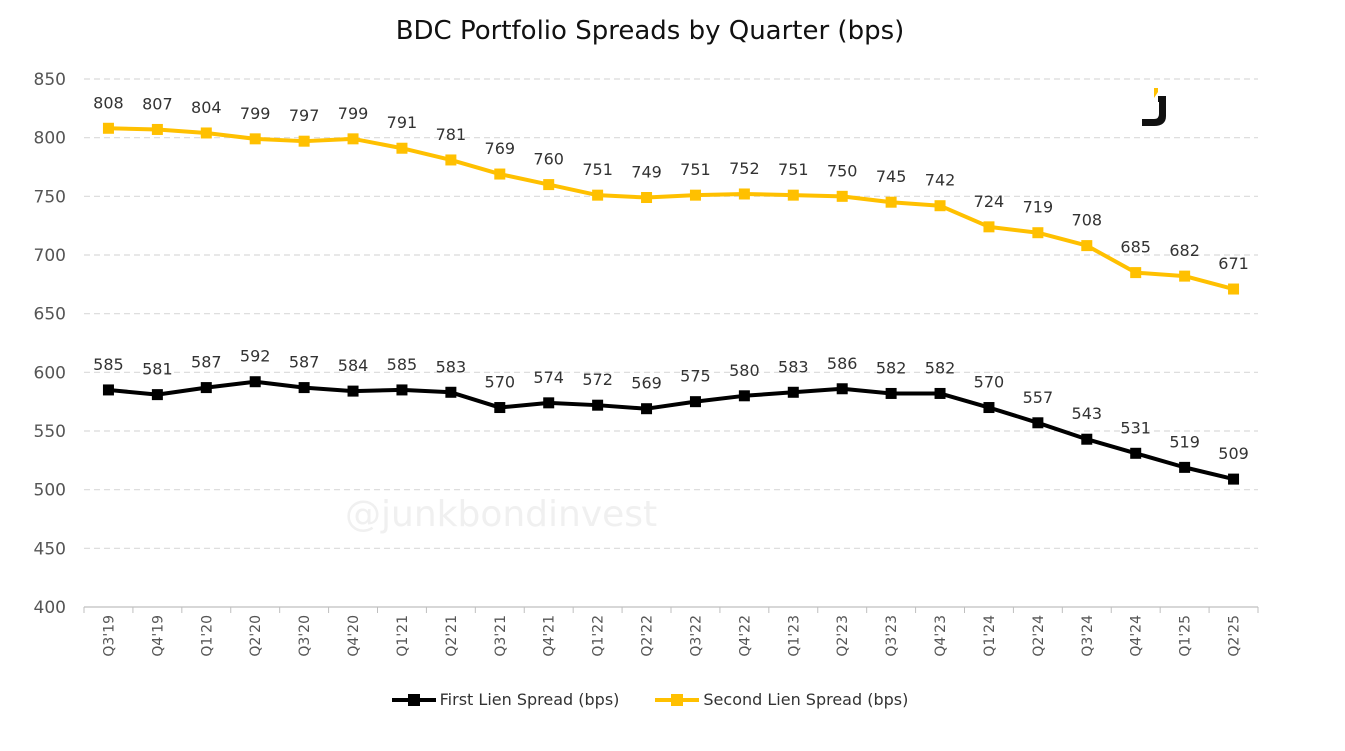  I want to click on x-tick-label: Q1'23, so click(794, 636).